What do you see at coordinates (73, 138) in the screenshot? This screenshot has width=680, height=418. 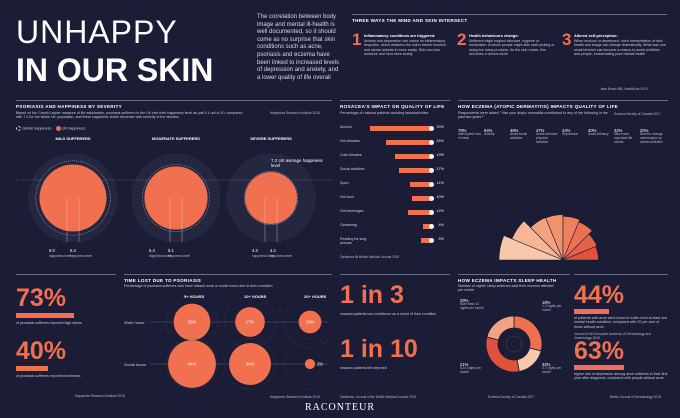 I see `group-mild-label: MILD SUFFERERS` at bounding box center [73, 138].